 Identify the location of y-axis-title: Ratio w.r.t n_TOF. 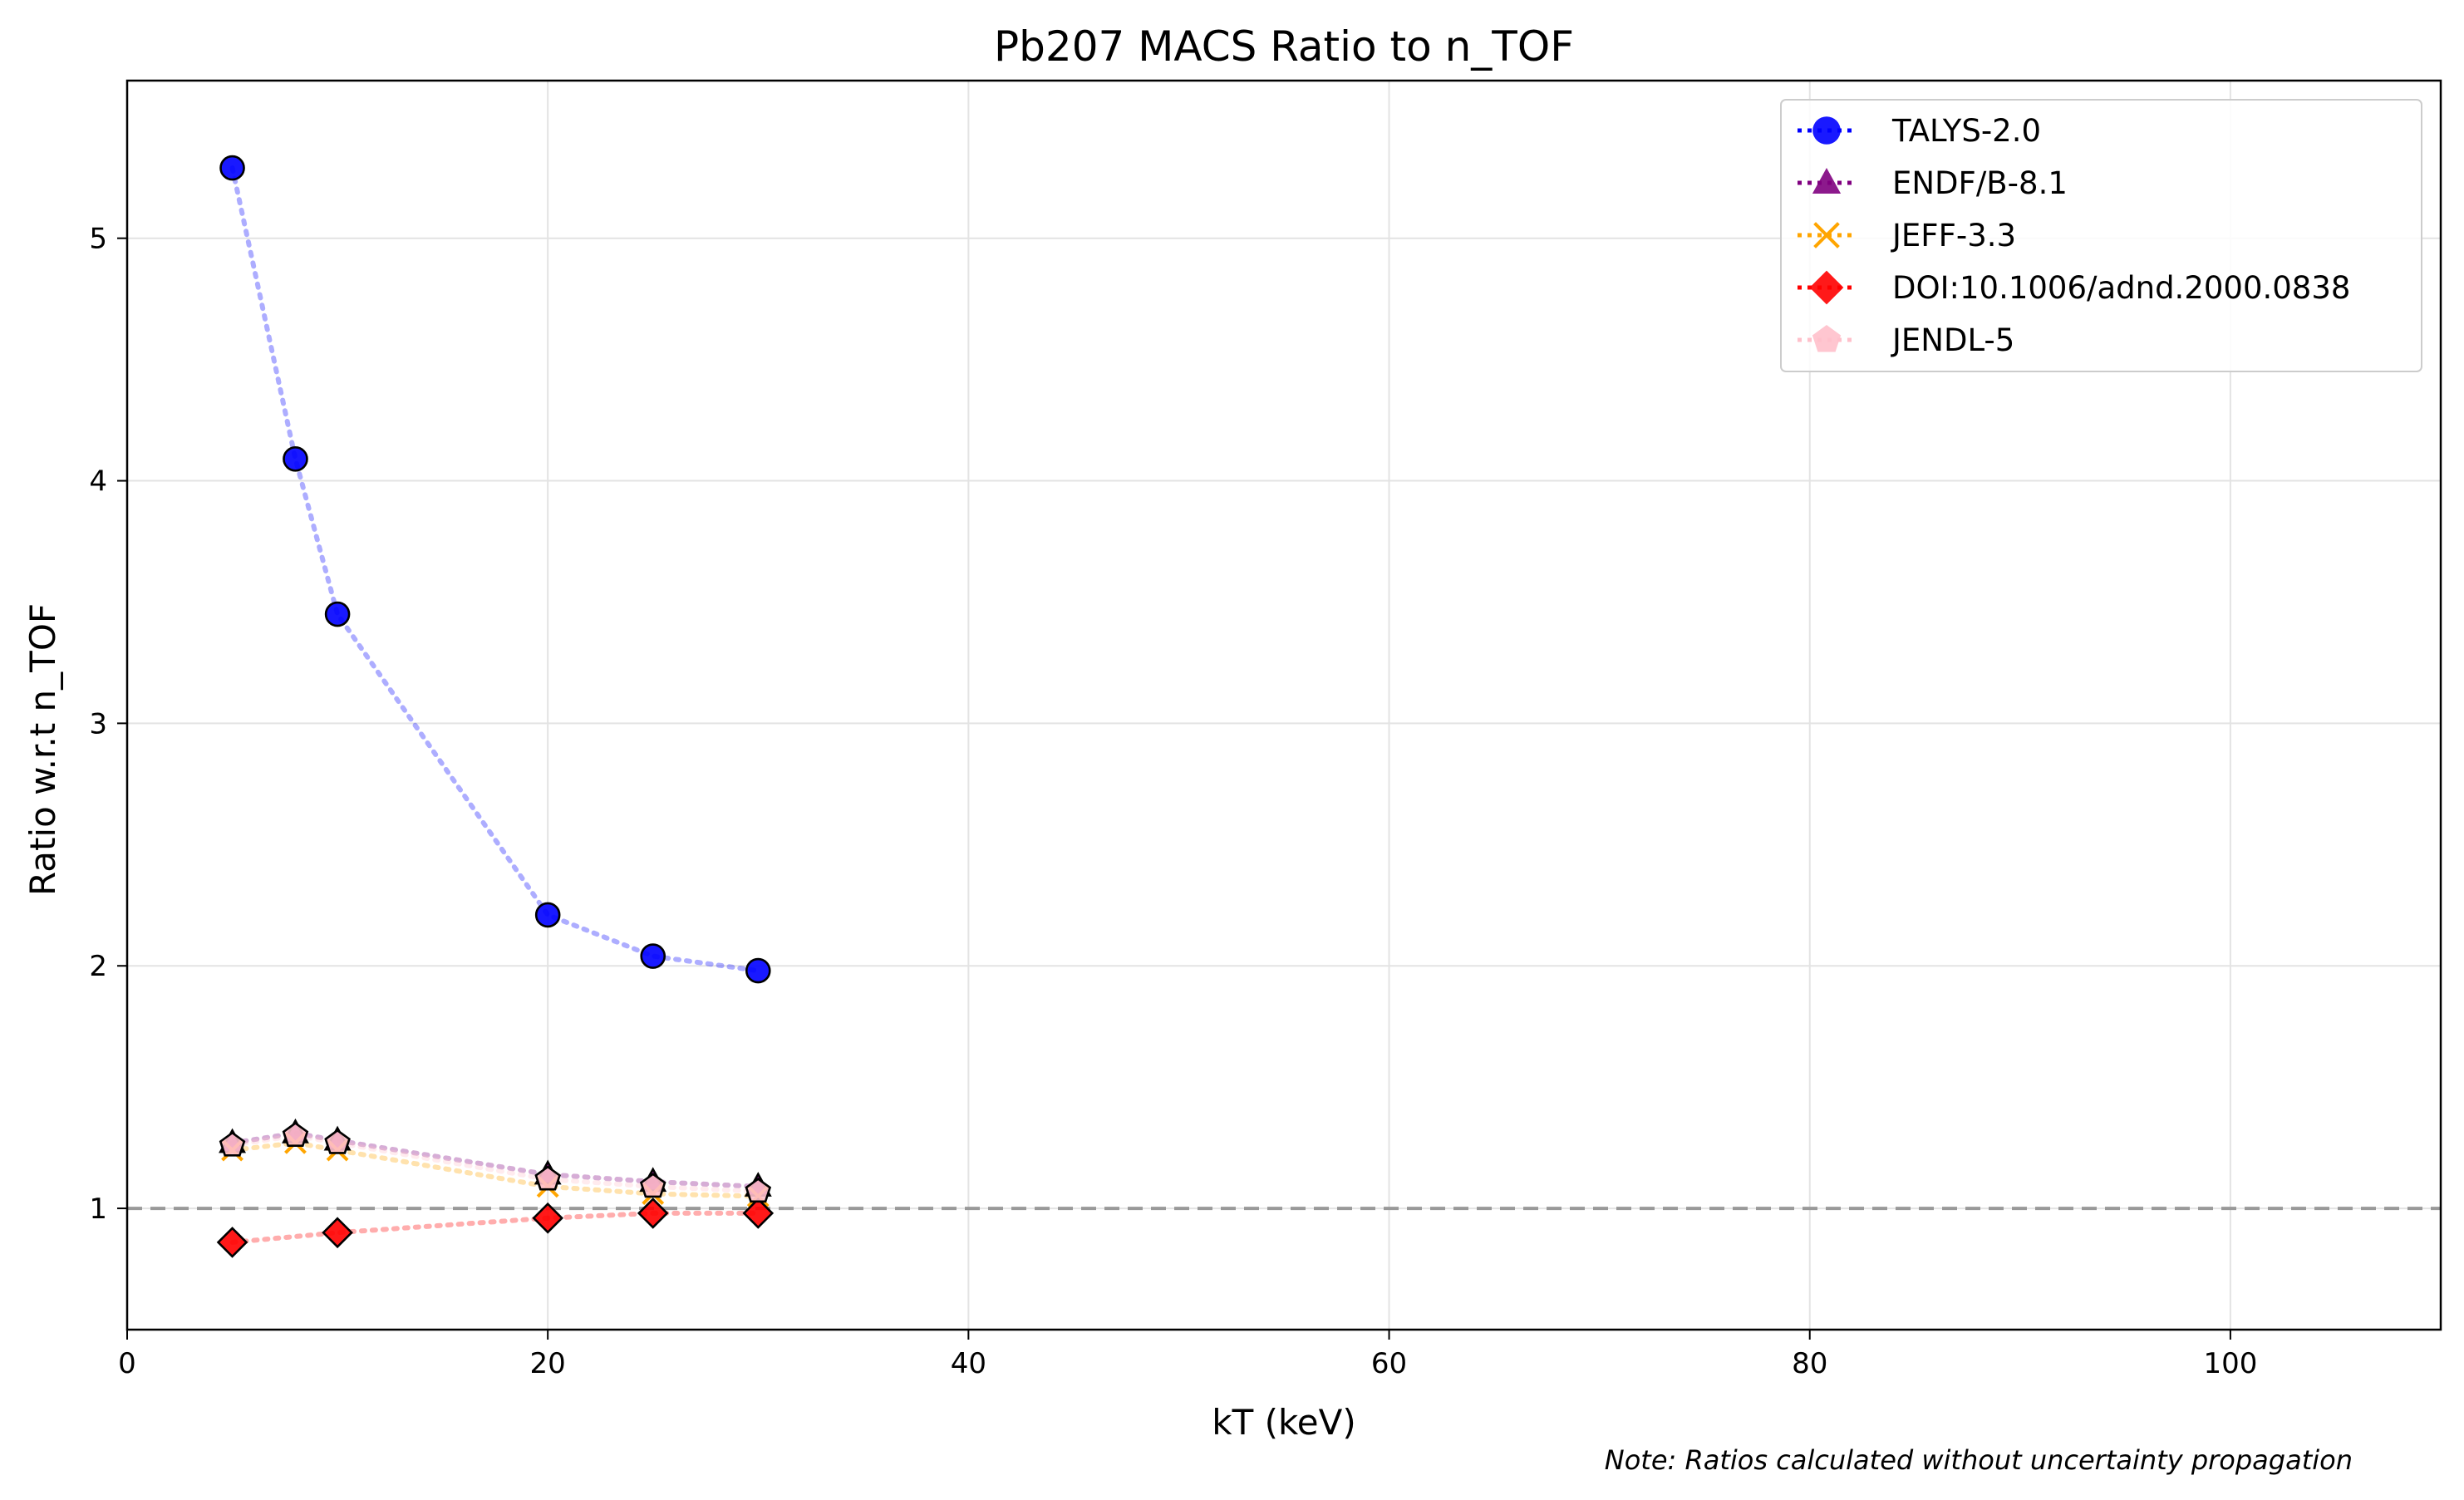
(42, 749).